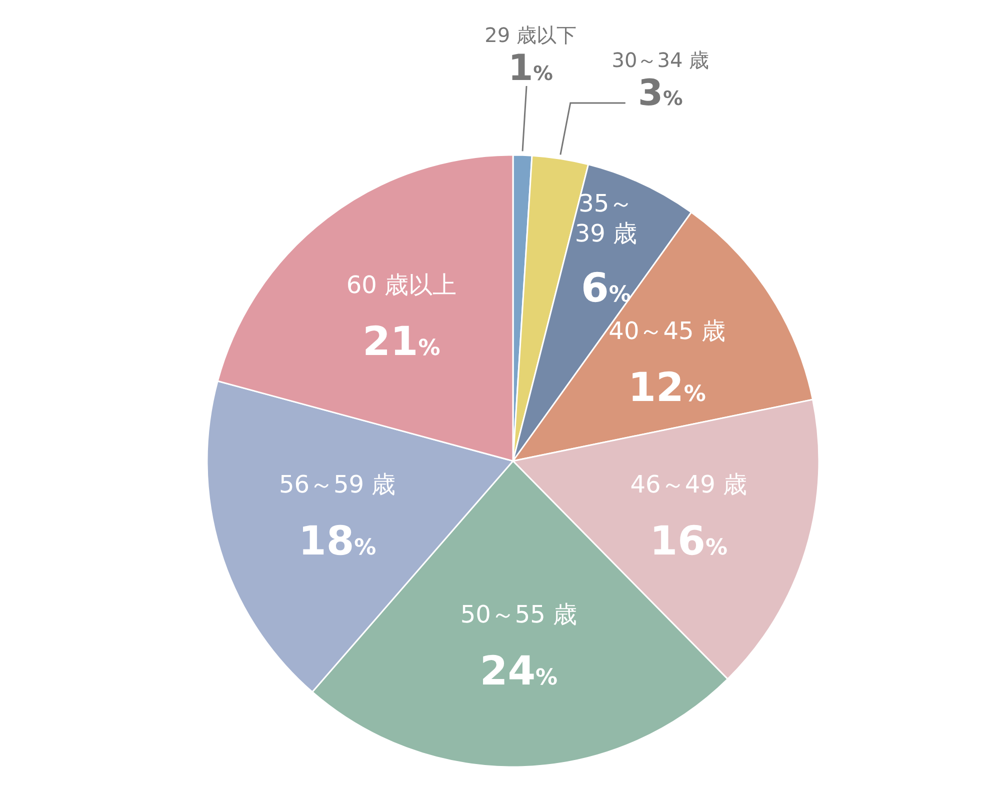 The image size is (1000, 806). What do you see at coordinates (530, 35) in the screenshot?
I see `slice-label: 29 歳以下` at bounding box center [530, 35].